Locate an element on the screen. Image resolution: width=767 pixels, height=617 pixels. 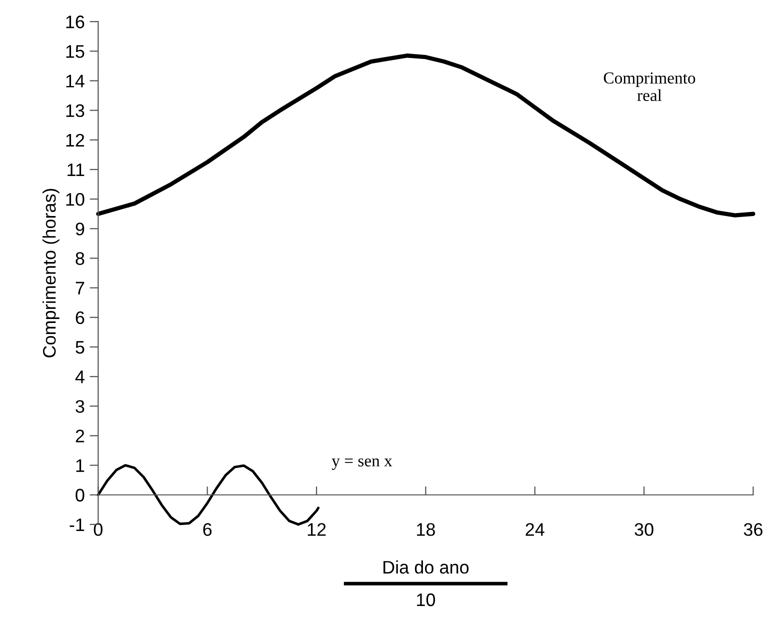
x-tick-label: 12 is located at coordinates (317, 529).